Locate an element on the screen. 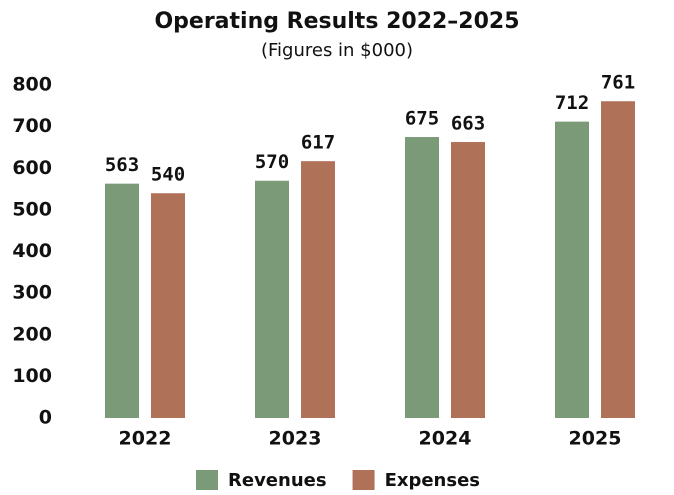 The width and height of the screenshot is (674, 495). data-label: 663 is located at coordinates (468, 124).